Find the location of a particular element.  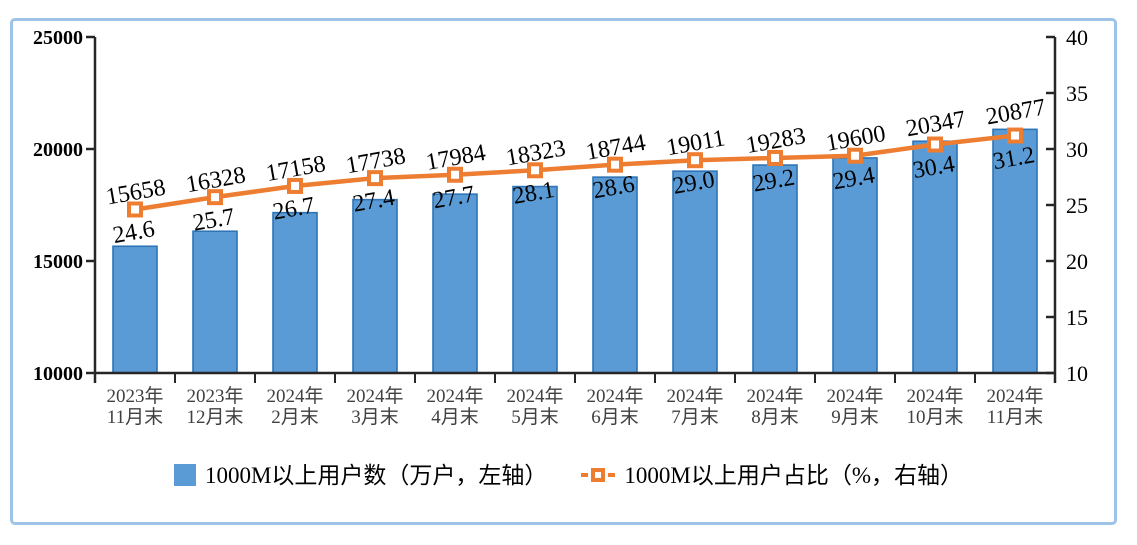

line-series-path is located at coordinates (575, 172).